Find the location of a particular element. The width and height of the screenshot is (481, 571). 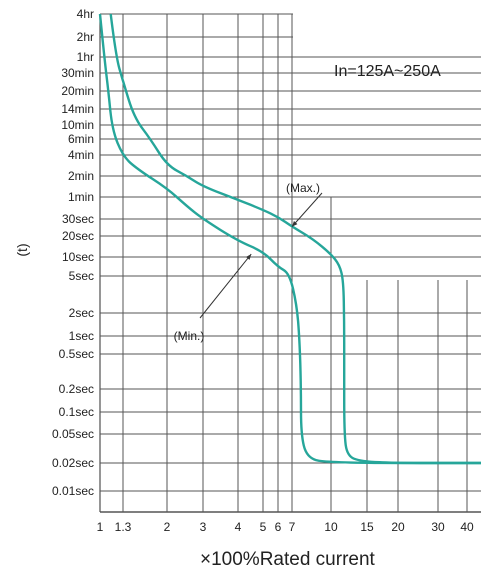

y-tick-label: 20sec is located at coordinates (78, 236).